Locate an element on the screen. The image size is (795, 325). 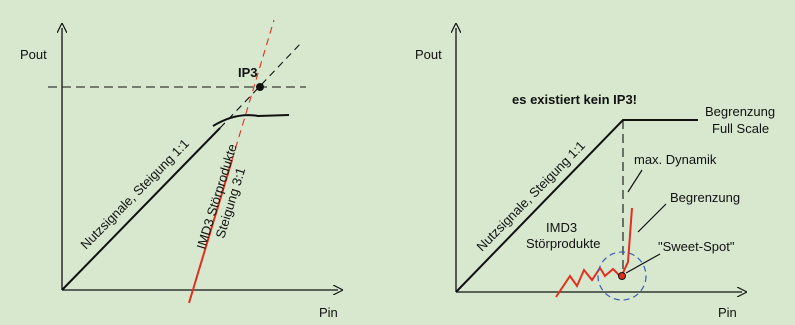
left-y-axis-label: Pout is located at coordinates (33, 54).